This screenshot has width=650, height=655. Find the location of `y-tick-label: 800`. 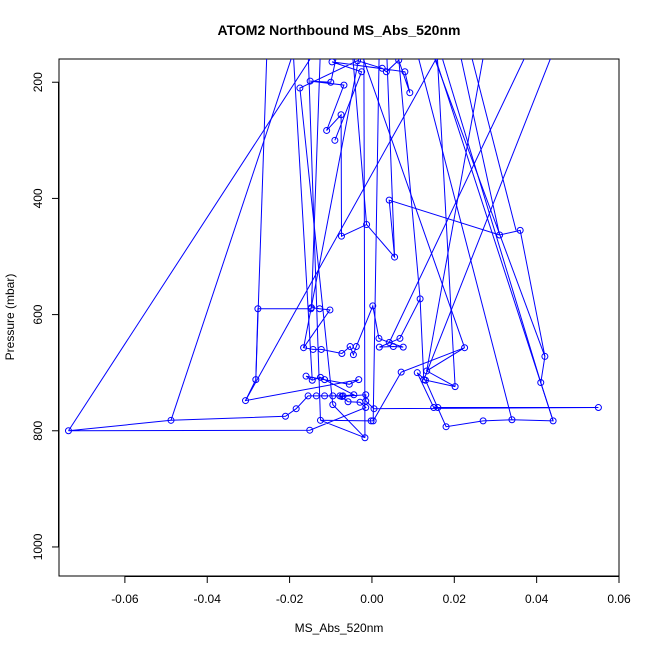

y-tick-label: 800 is located at coordinates (38, 430).